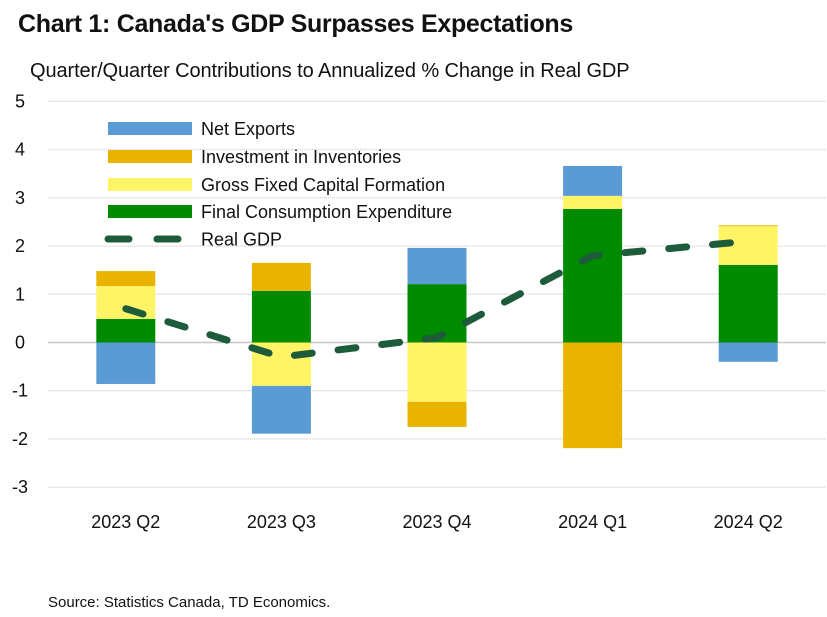  I want to click on x-tick-label: 2023 Q4, so click(436, 522).